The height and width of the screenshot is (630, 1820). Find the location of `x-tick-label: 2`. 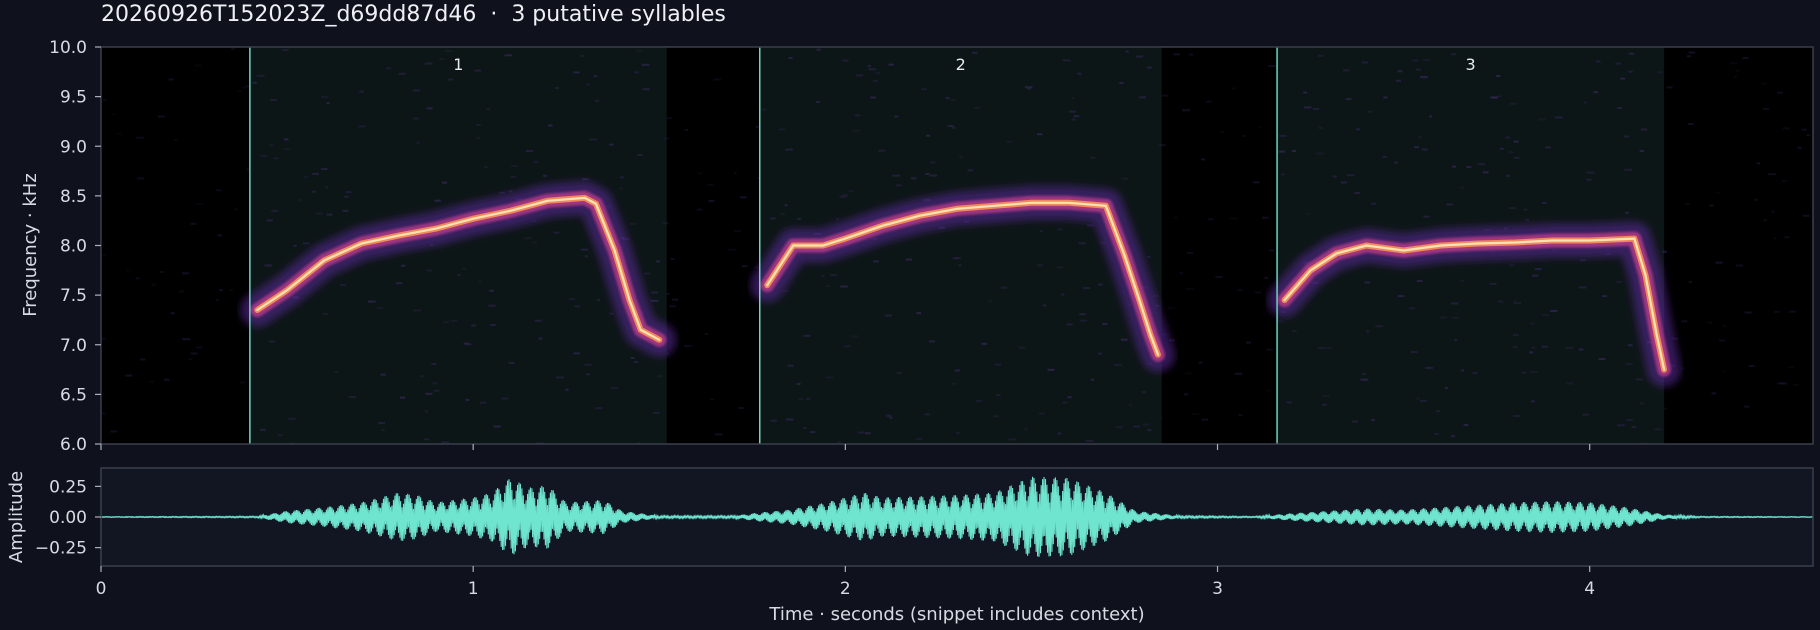

x-tick-label: 2 is located at coordinates (845, 589).